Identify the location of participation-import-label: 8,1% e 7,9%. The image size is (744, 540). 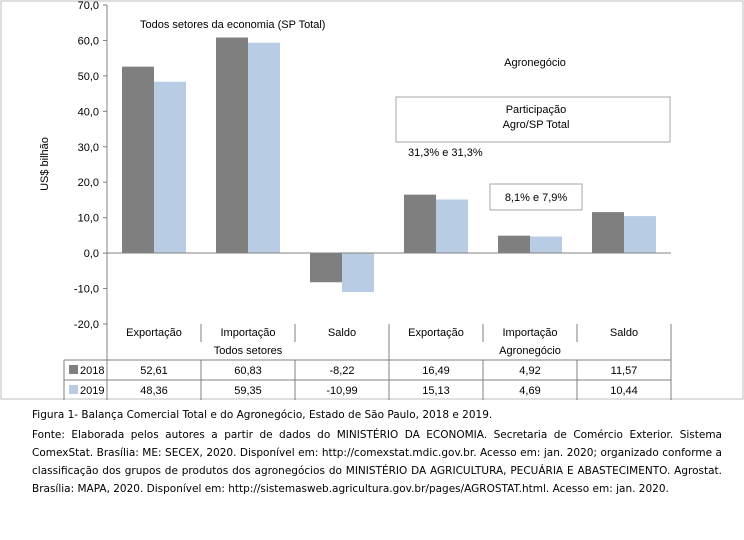
(536, 198).